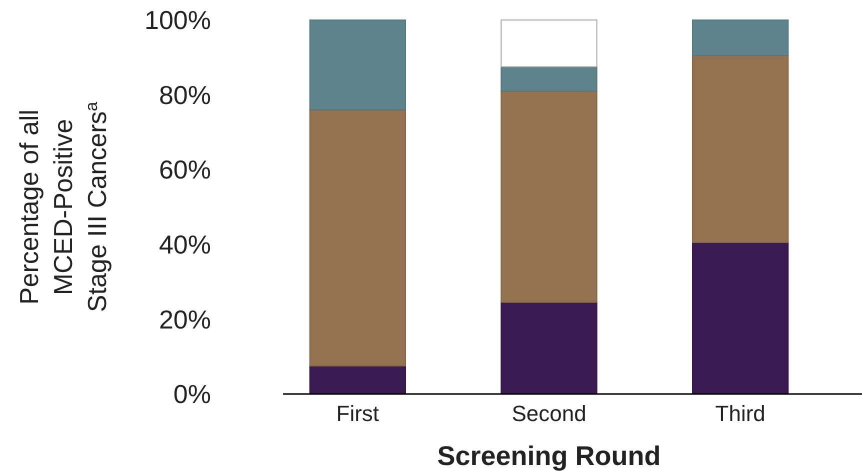 The width and height of the screenshot is (862, 471). What do you see at coordinates (358, 413) in the screenshot?
I see `x-tick-label: First` at bounding box center [358, 413].